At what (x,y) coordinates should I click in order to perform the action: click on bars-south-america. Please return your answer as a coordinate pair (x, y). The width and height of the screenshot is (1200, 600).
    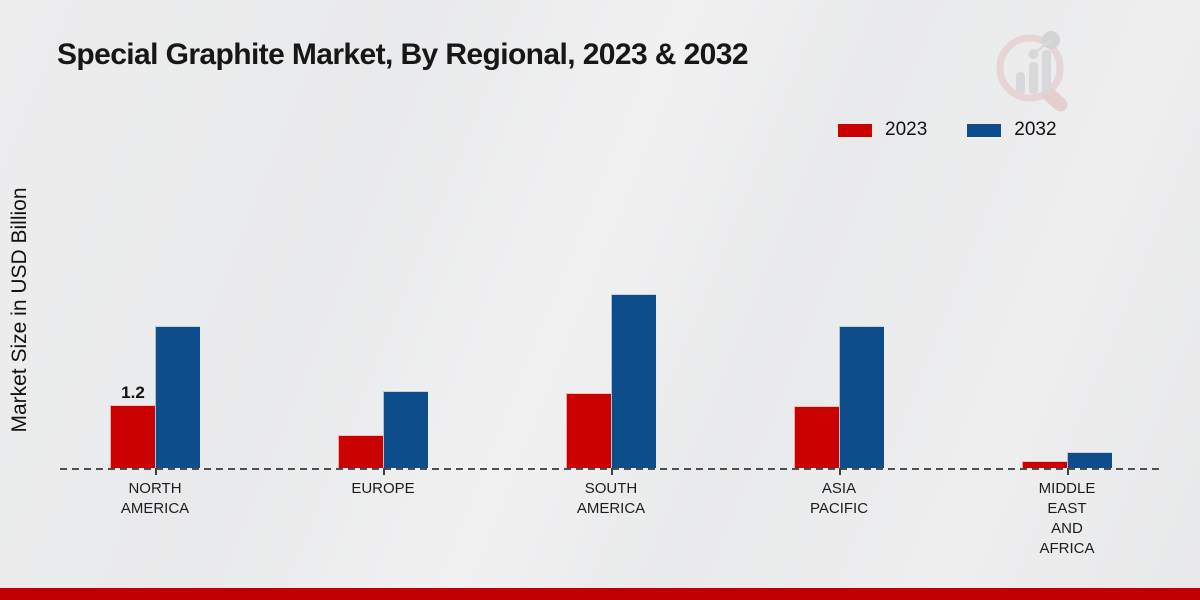
    Looking at the image, I should click on (611, 368).